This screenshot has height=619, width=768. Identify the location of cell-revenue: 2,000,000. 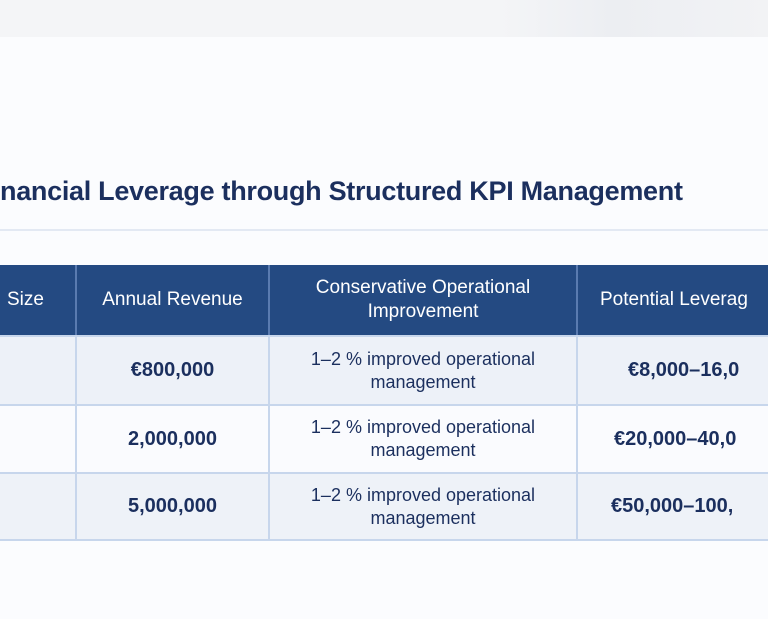
(173, 439).